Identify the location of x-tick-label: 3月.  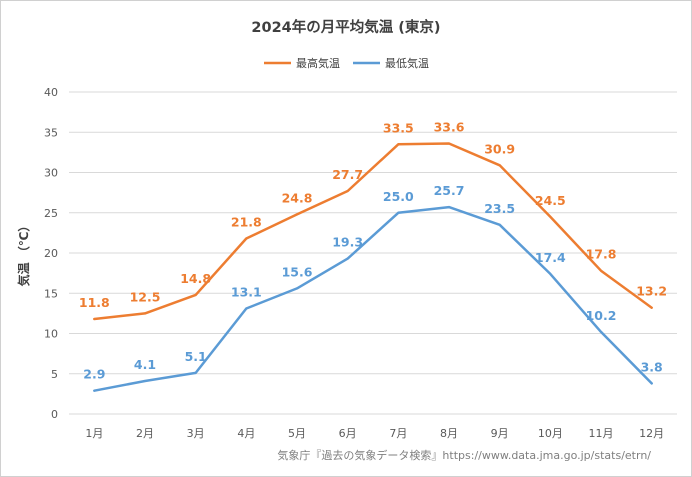
(196, 433).